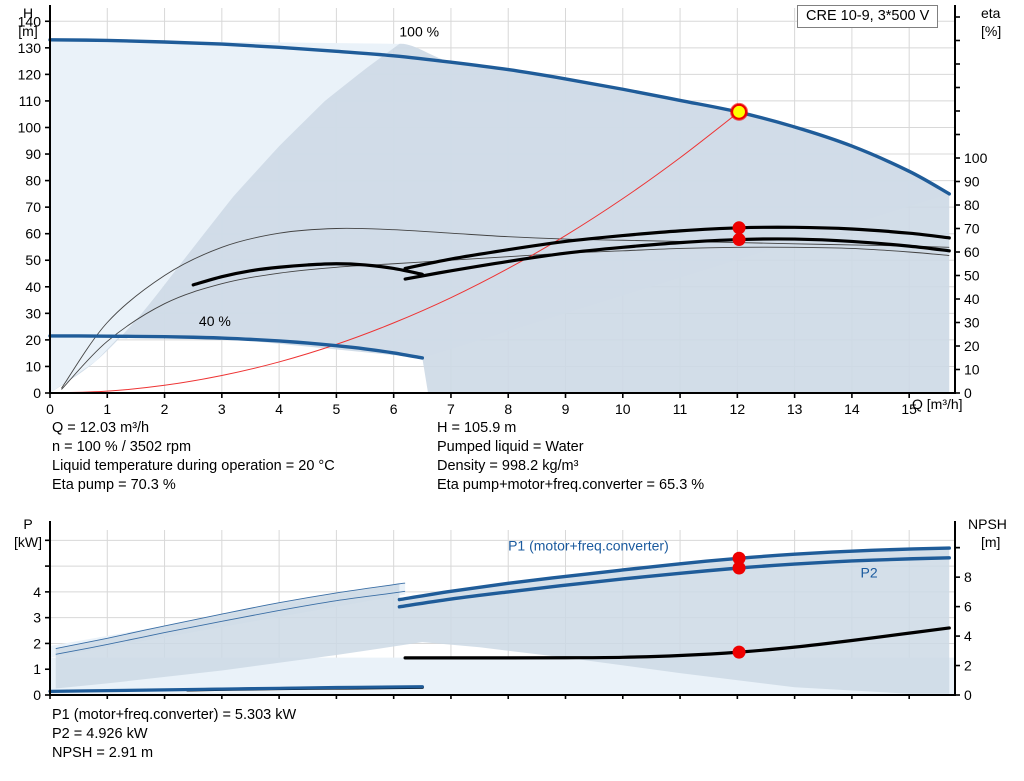  I want to click on pump-model-label: CRE 10-9, 3*500 V, so click(868, 16).